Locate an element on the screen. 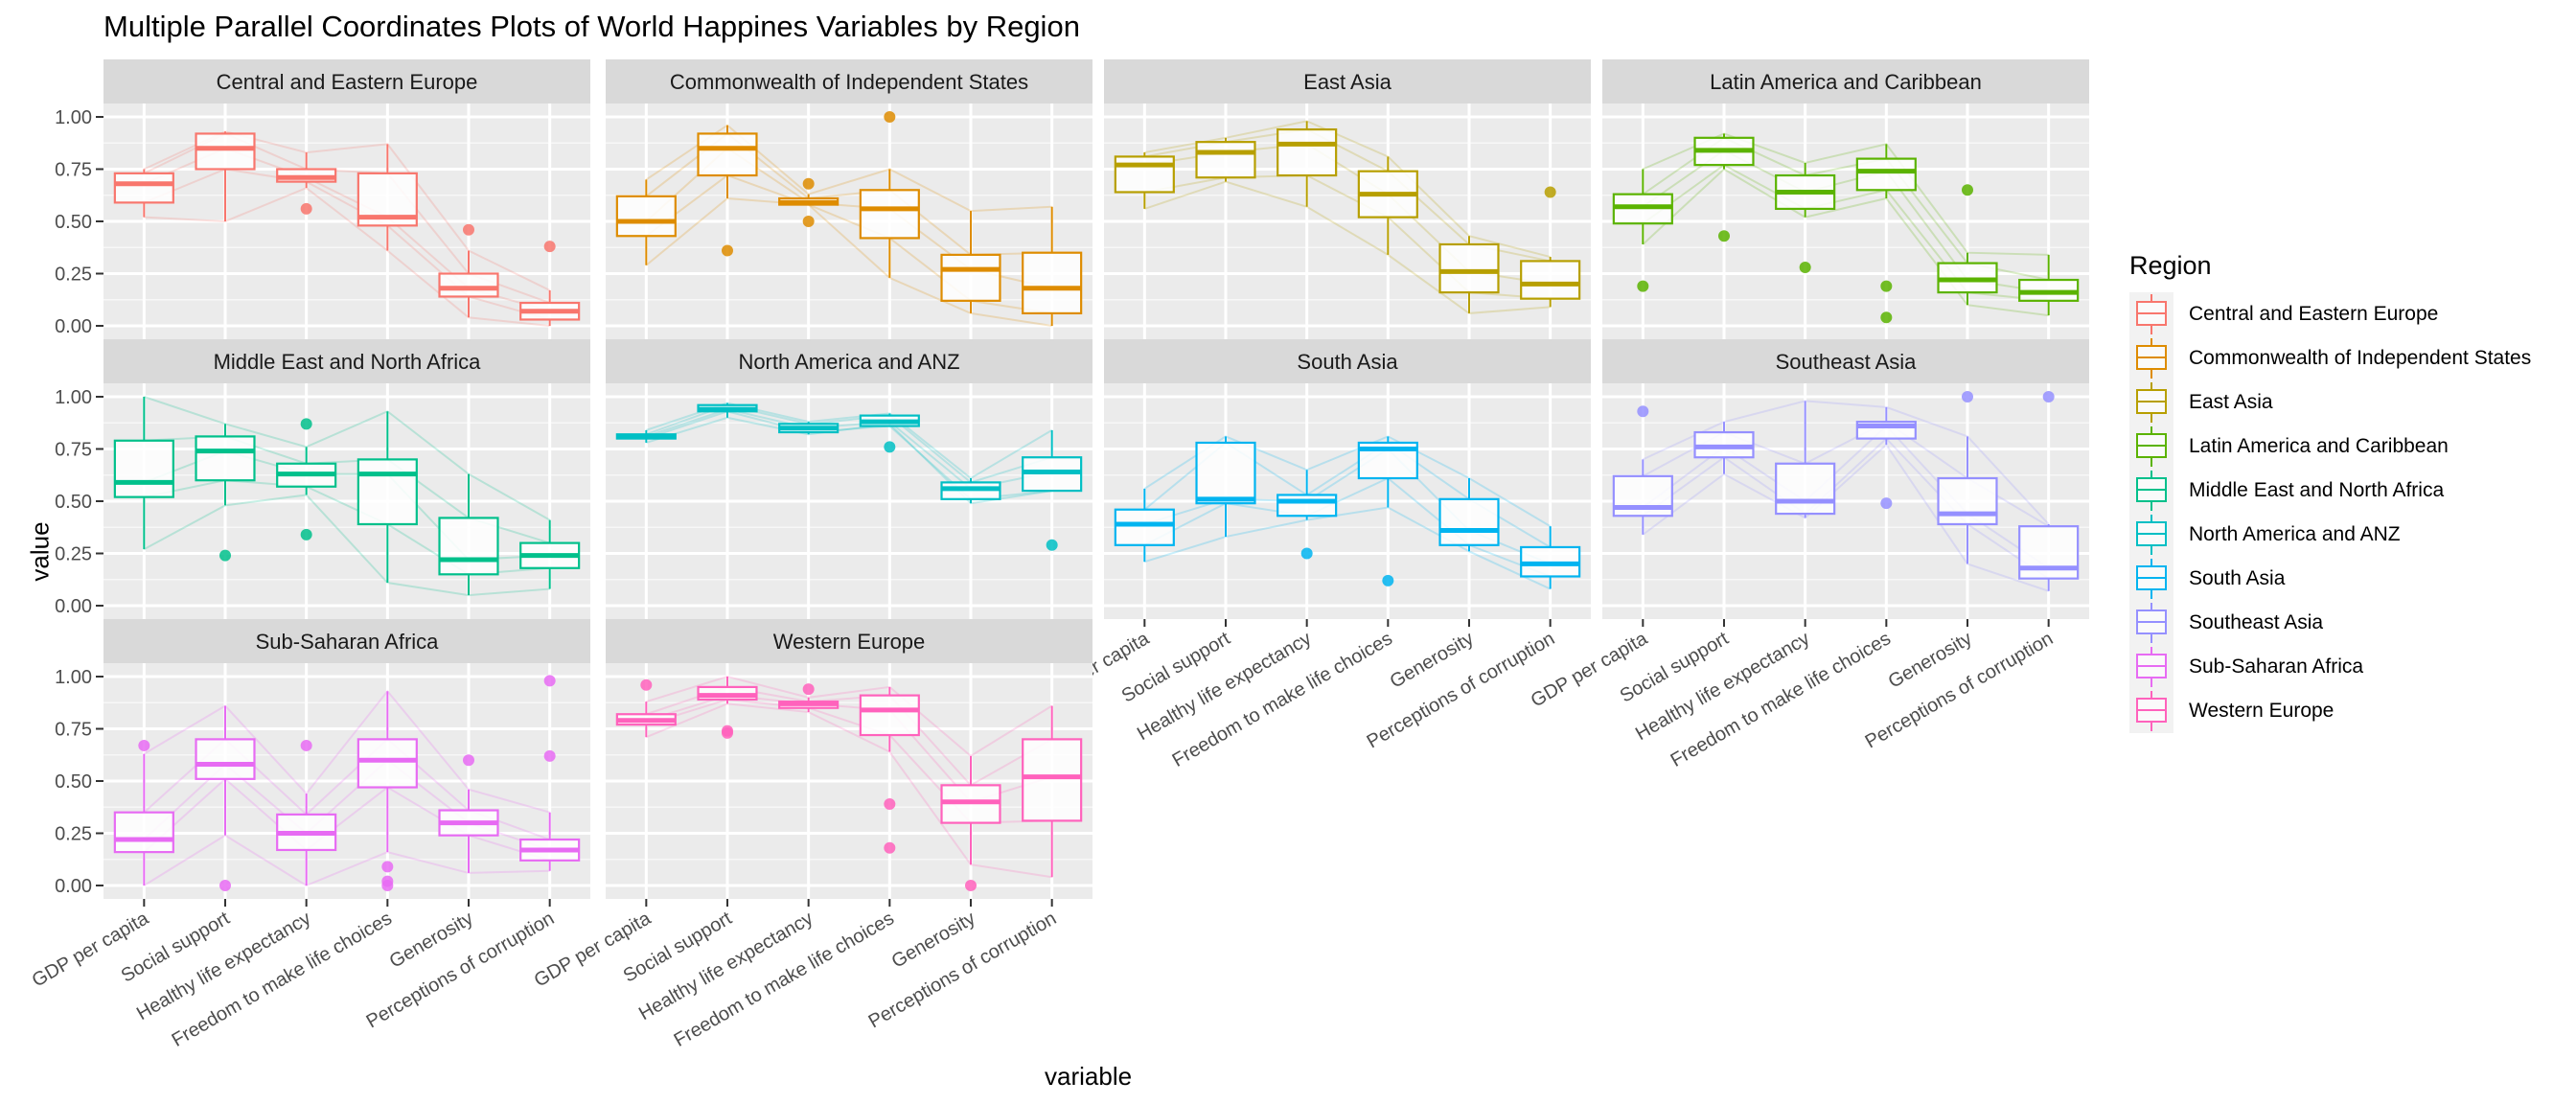  legend-label: South Asia is located at coordinates (2237, 578).